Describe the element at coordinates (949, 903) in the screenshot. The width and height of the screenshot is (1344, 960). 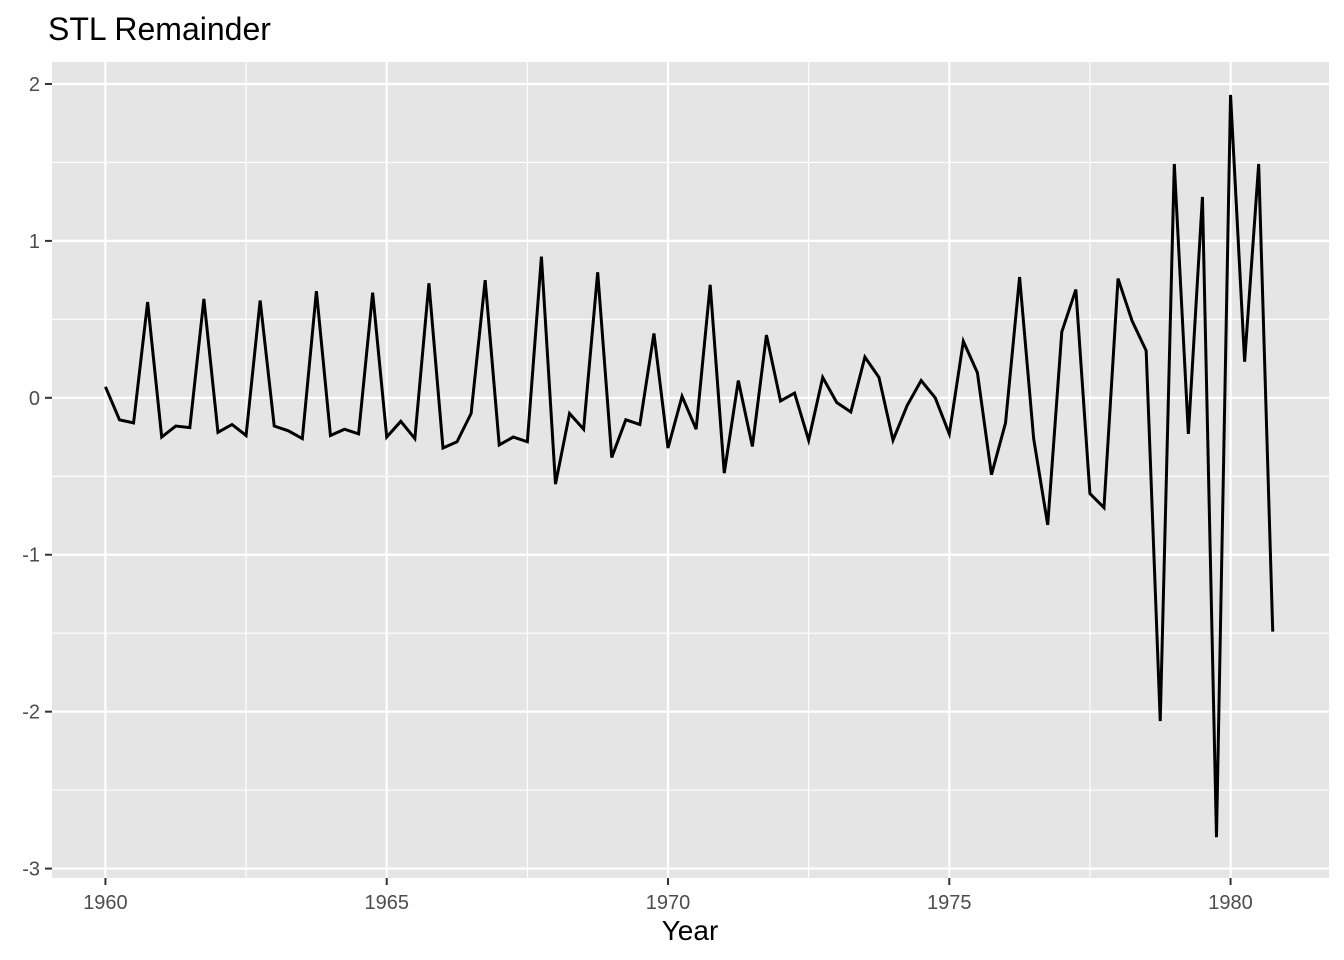
I see `x-tick-label: 1975` at that location.